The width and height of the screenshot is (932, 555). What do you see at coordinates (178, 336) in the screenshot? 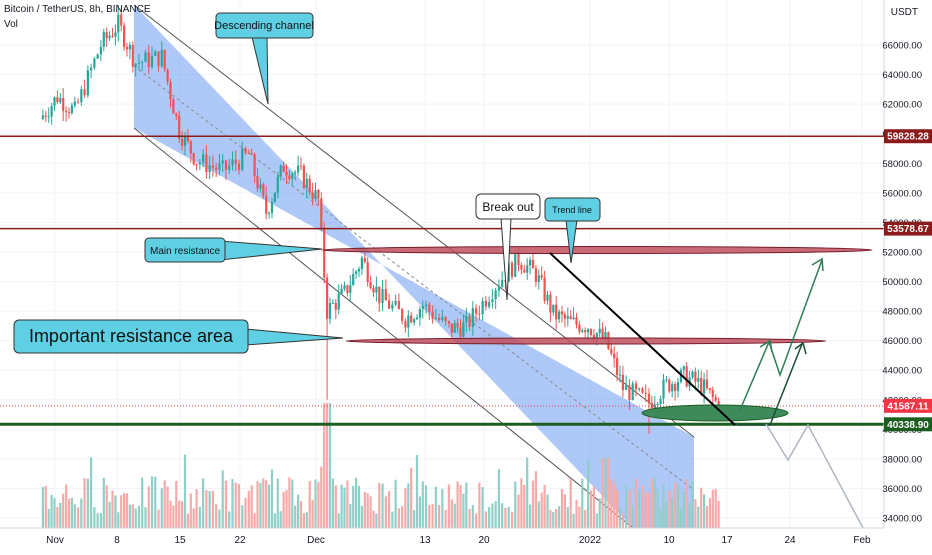
I see `important-resistance-callout: Important resistance area` at bounding box center [178, 336].